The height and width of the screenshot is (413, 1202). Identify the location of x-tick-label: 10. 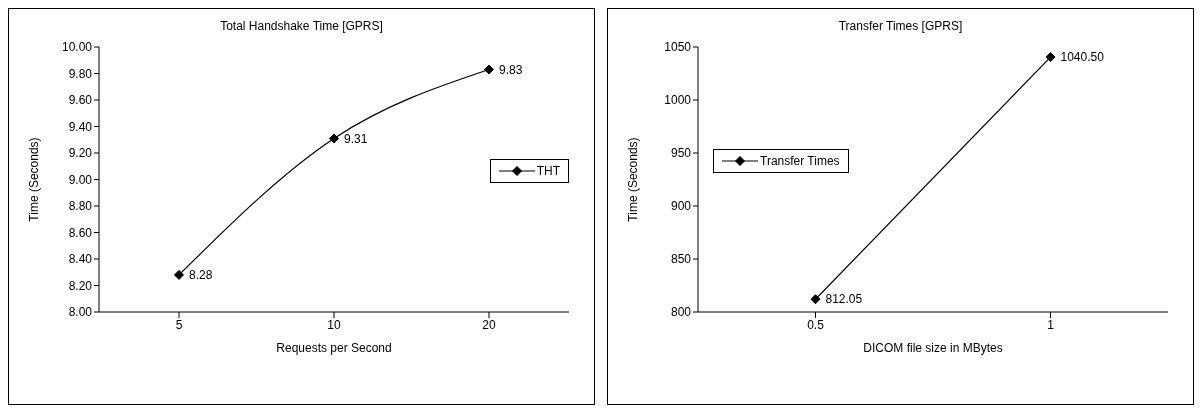
(334, 324).